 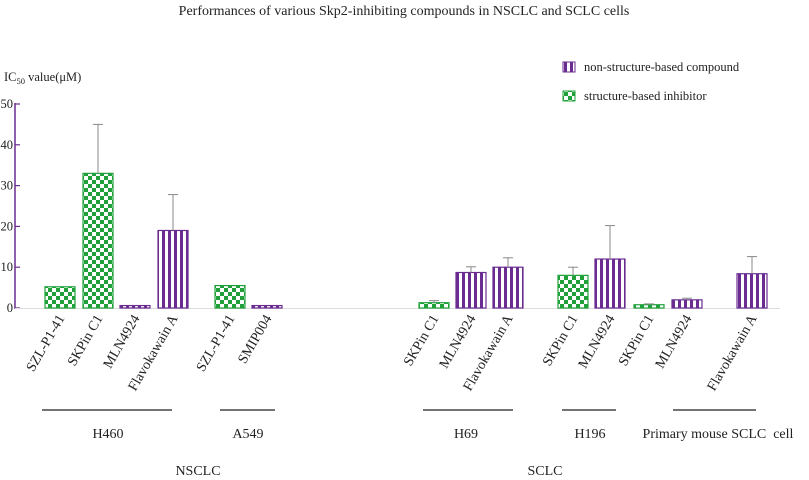 What do you see at coordinates (733, 353) in the screenshot?
I see `x-tick-label-13: Flavokawain A` at bounding box center [733, 353].